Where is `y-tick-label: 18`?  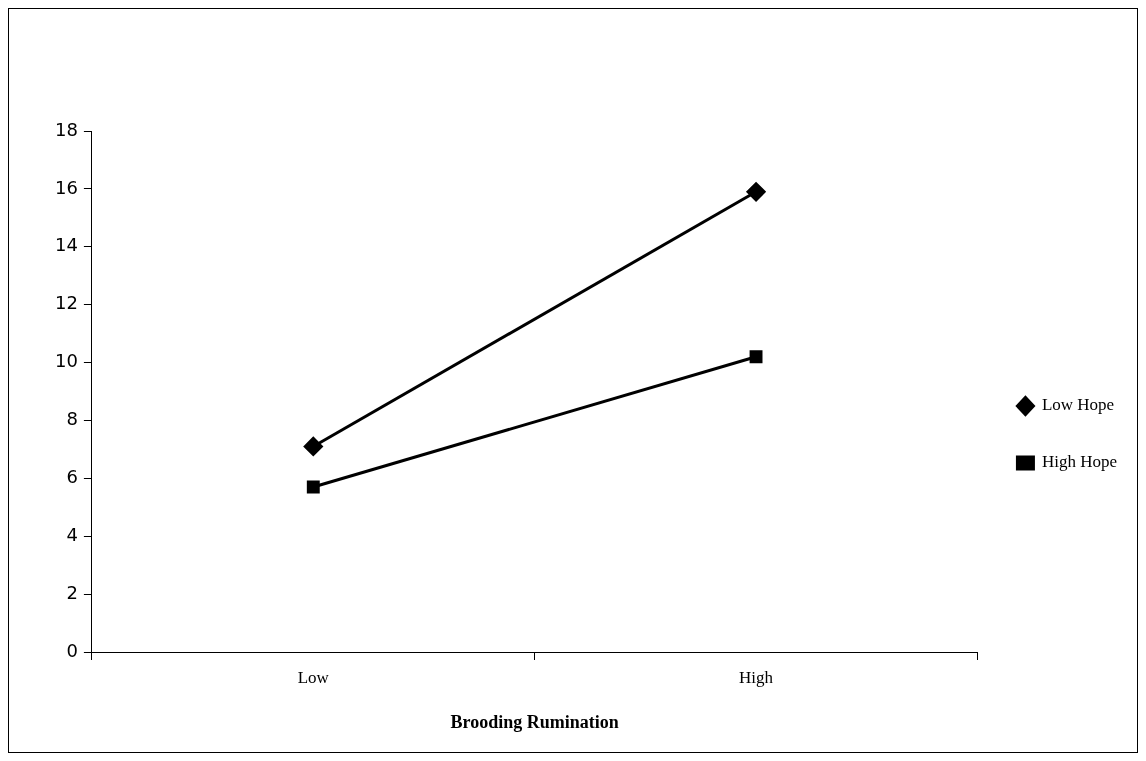 y-tick-label: 18 is located at coordinates (66, 129).